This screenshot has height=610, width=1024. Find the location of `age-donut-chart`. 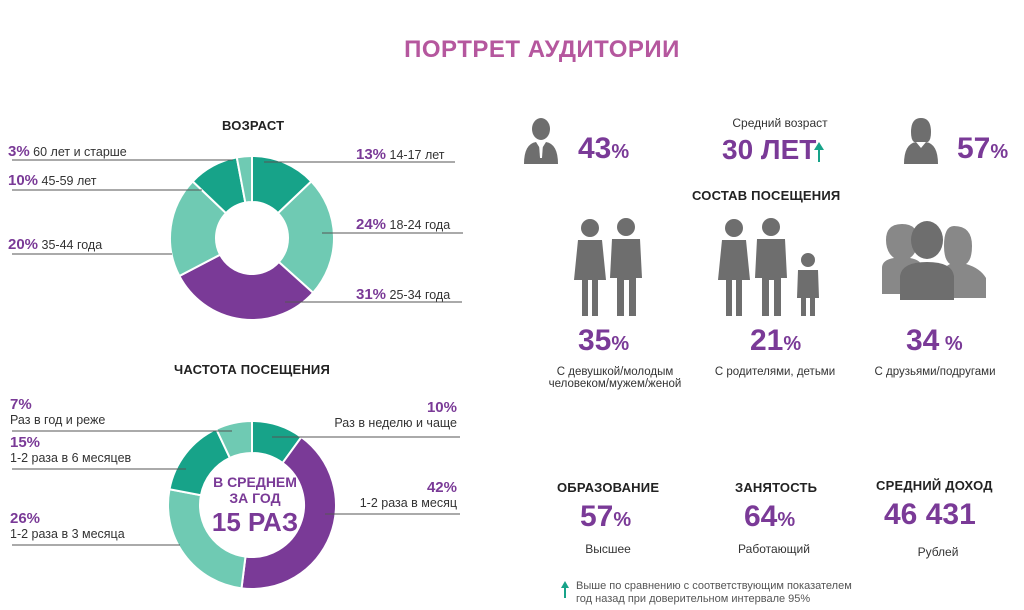

age-donut-chart is located at coordinates (252, 237).